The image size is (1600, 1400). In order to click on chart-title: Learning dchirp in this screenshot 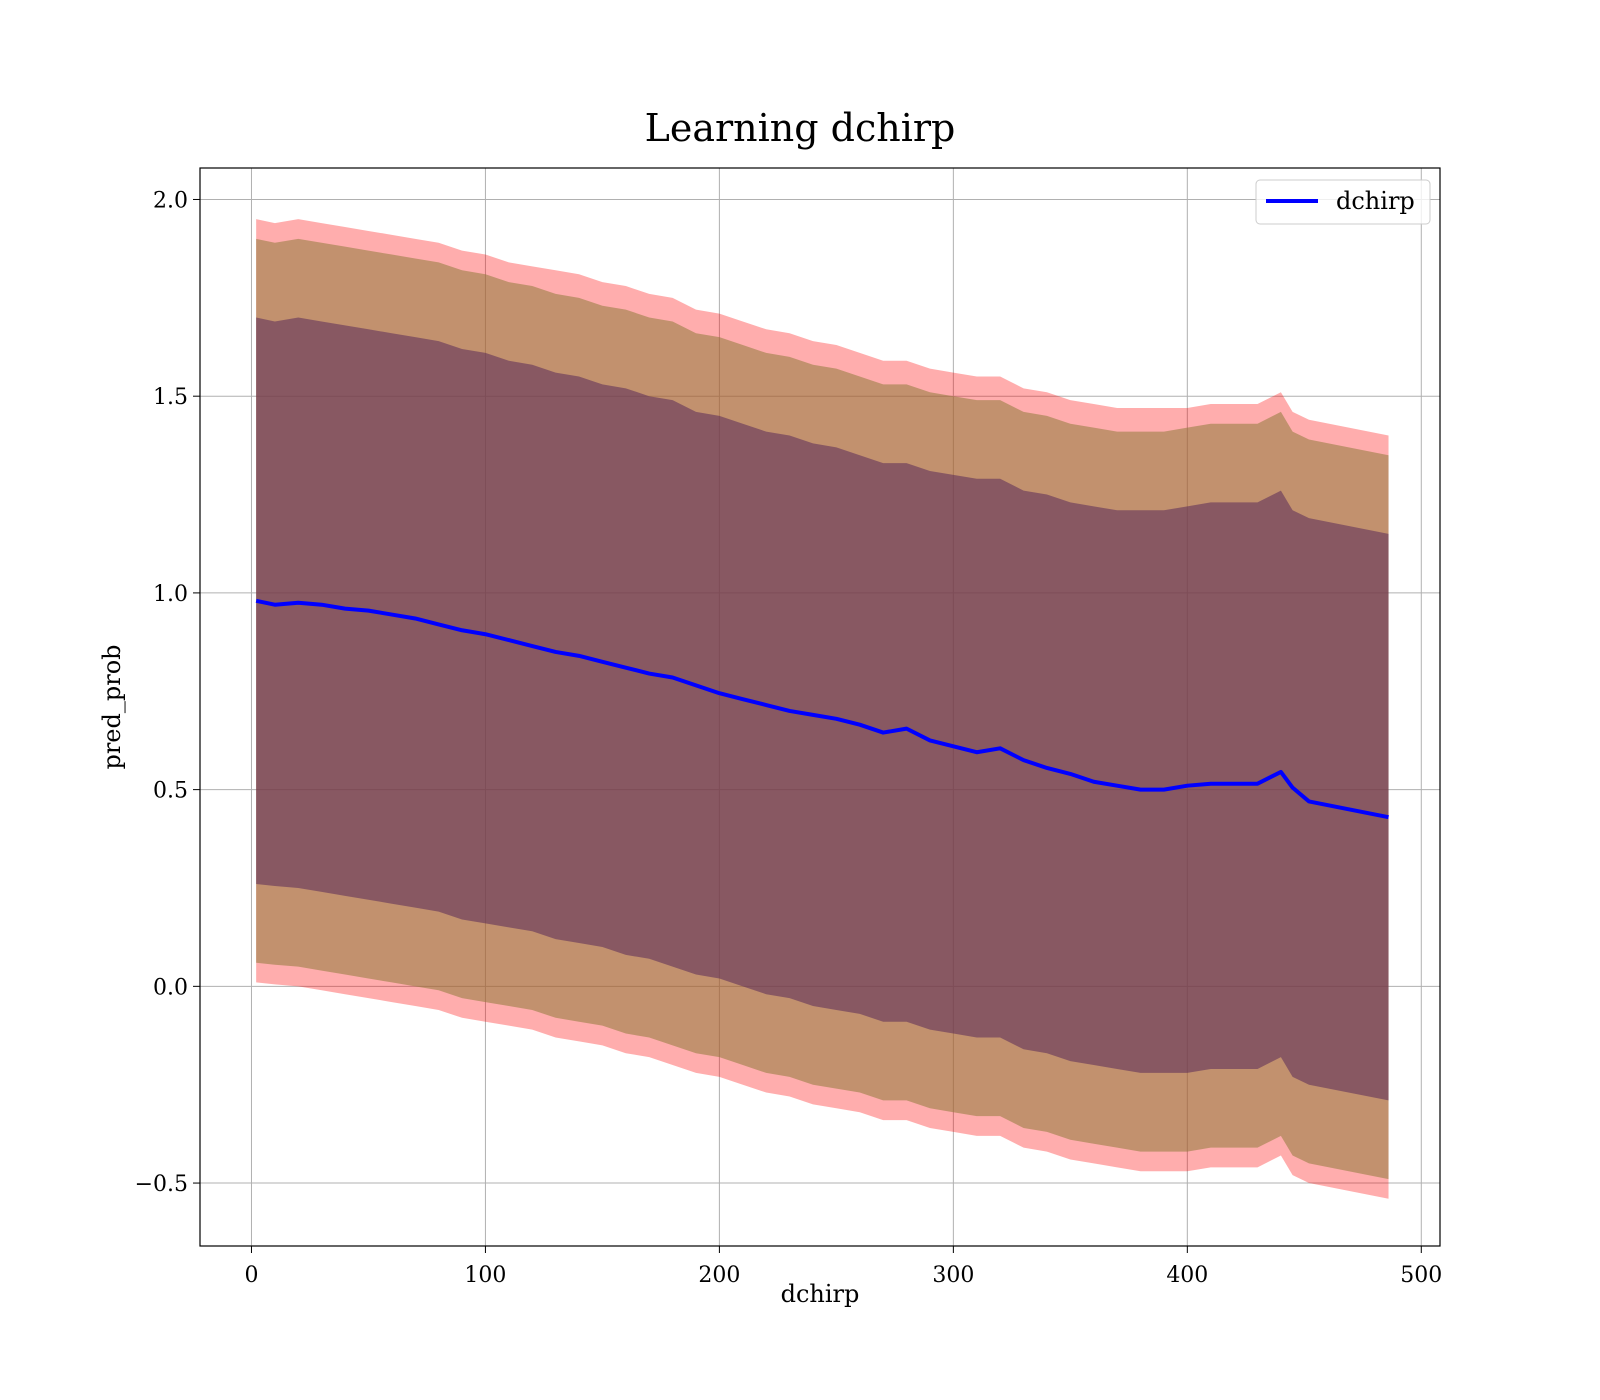, I will do `click(800, 128)`.